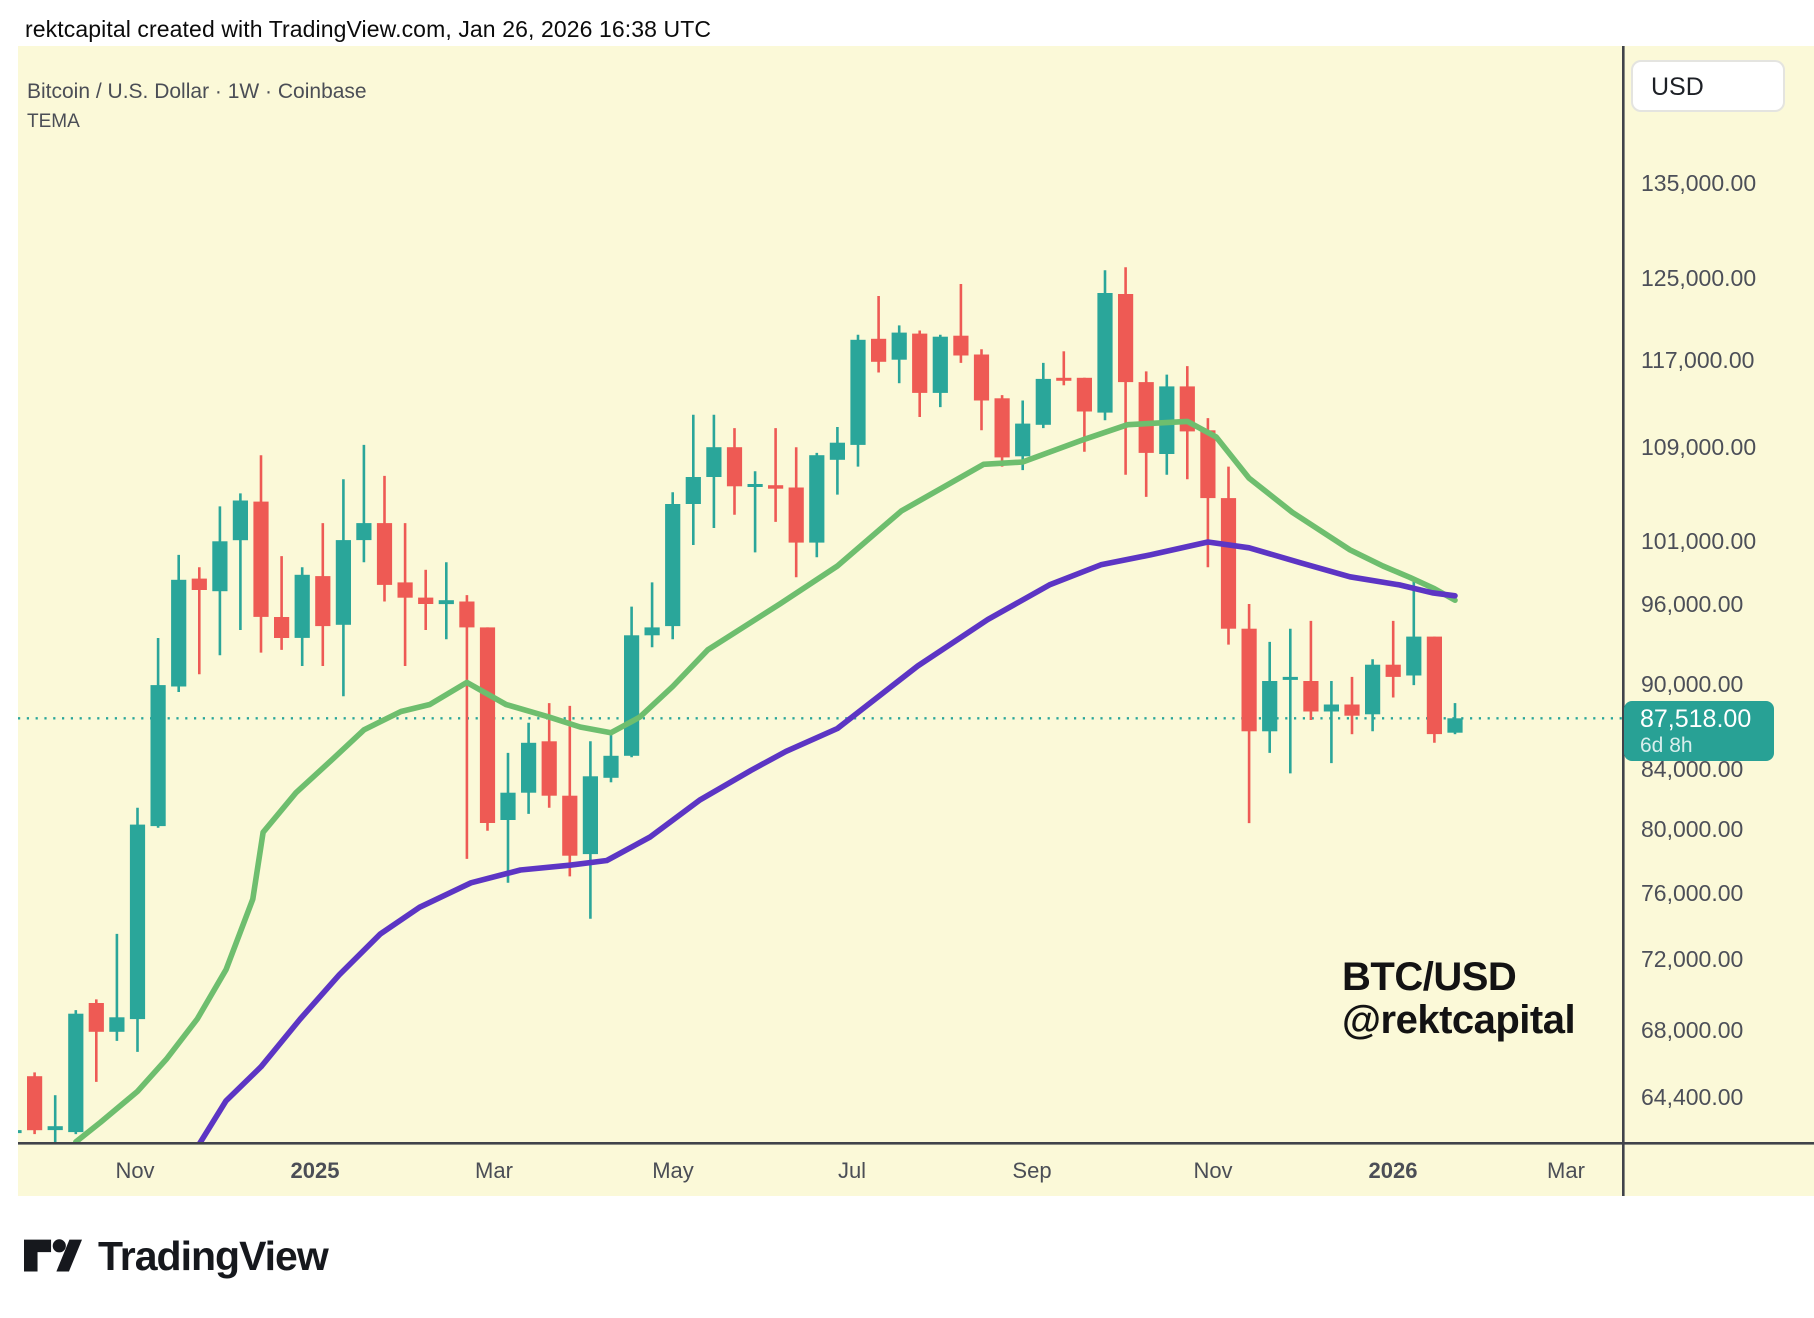  I want to click on time-axis-label: Mar, so click(1566, 1170).